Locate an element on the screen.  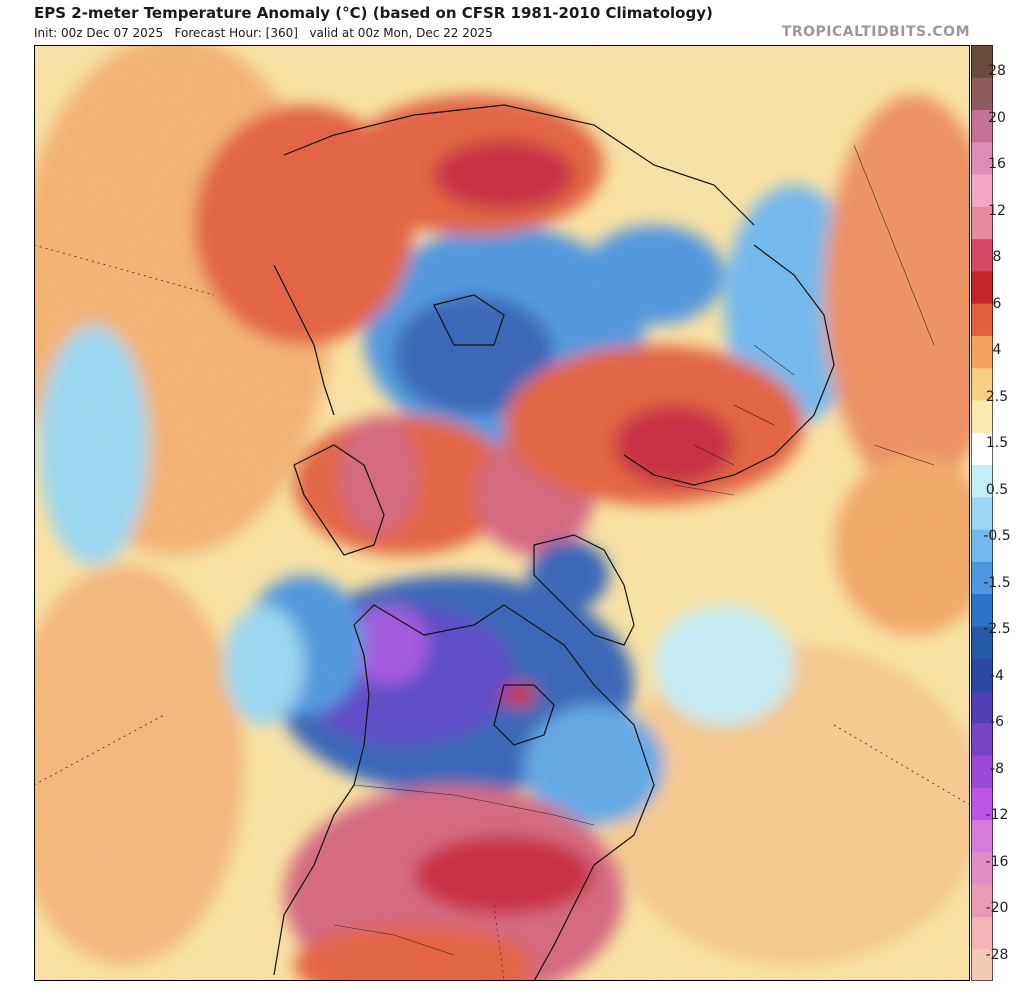
alaska-coast is located at coordinates (339, 500).